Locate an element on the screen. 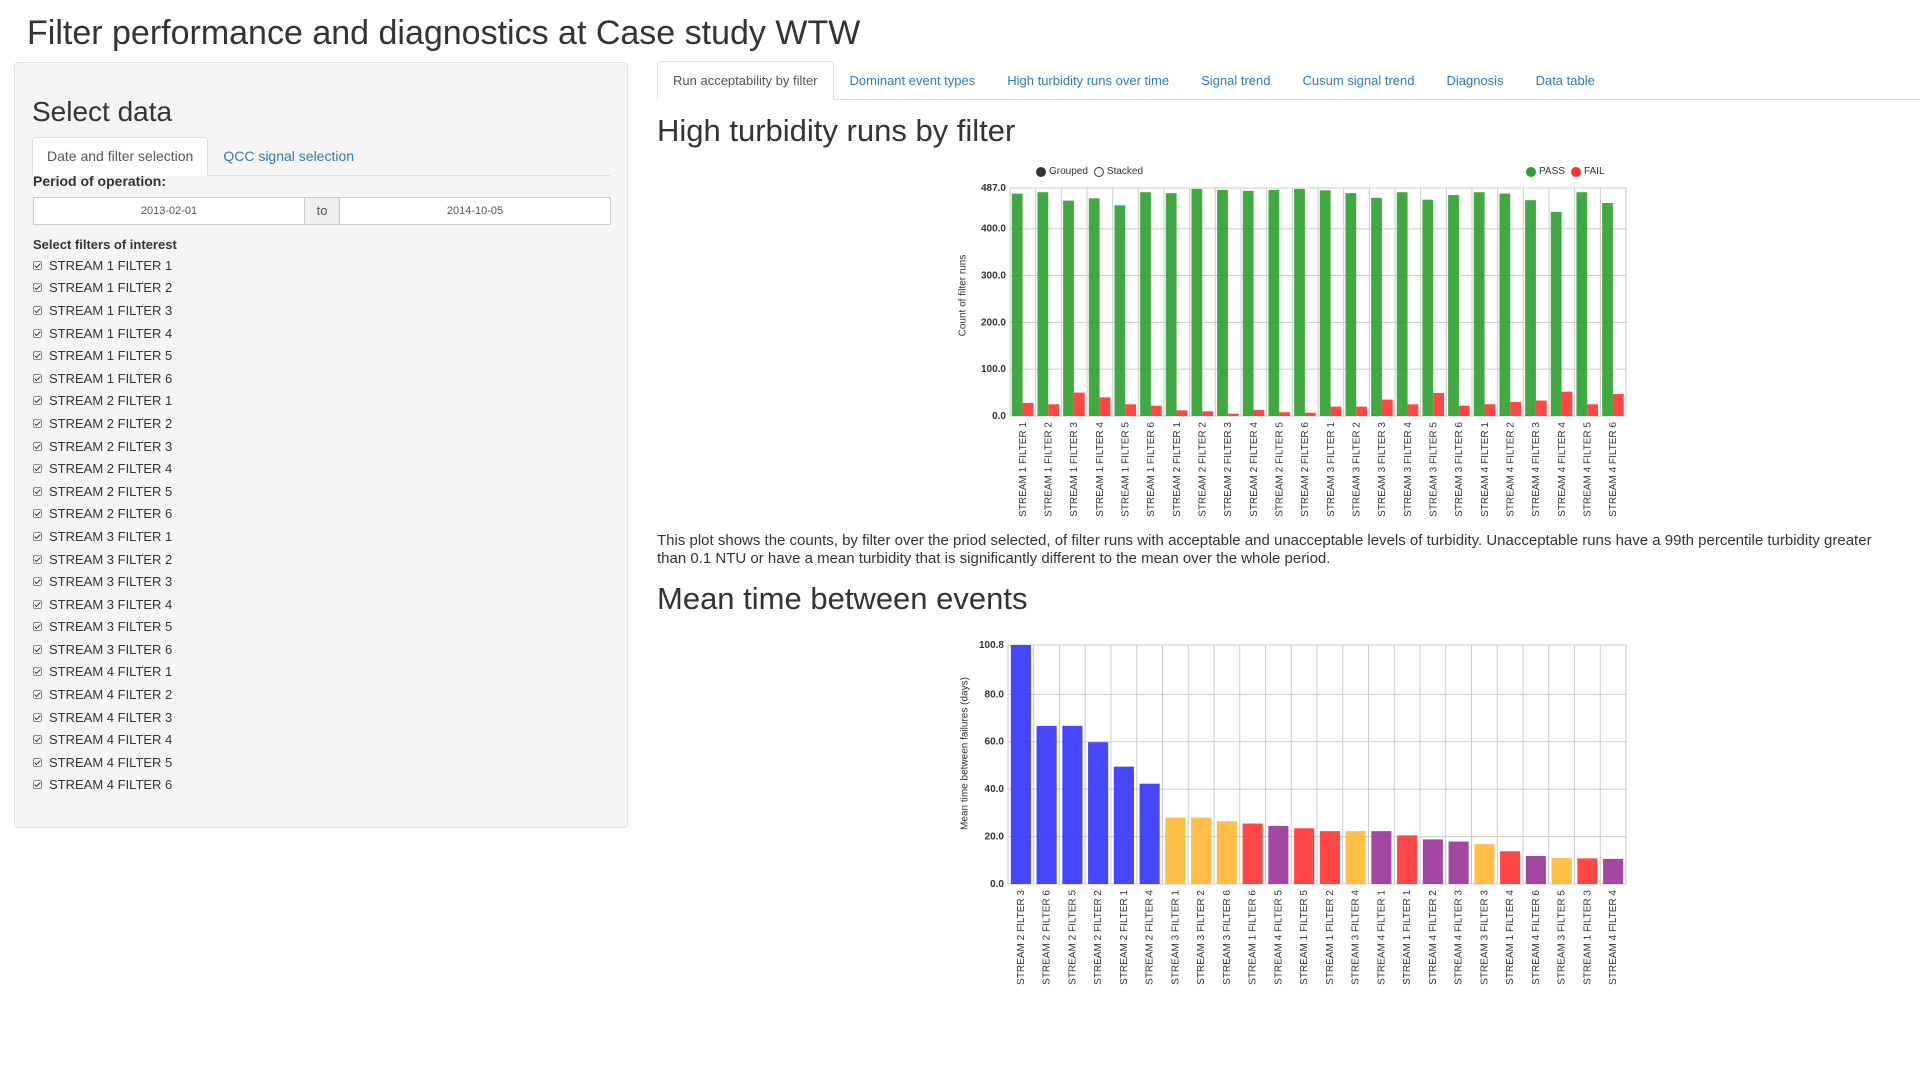 This screenshot has width=1920, height=1080. filter-checkbox-item: STREAM 1 FILTER 5 is located at coordinates (102, 355).